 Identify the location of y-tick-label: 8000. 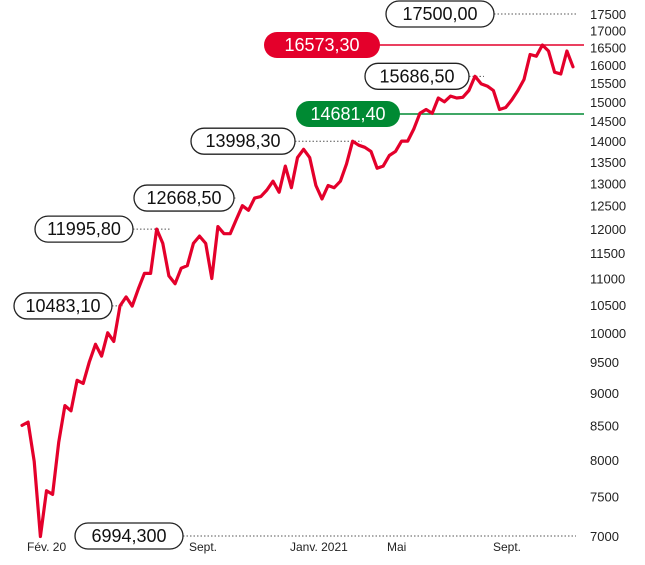
(604, 460).